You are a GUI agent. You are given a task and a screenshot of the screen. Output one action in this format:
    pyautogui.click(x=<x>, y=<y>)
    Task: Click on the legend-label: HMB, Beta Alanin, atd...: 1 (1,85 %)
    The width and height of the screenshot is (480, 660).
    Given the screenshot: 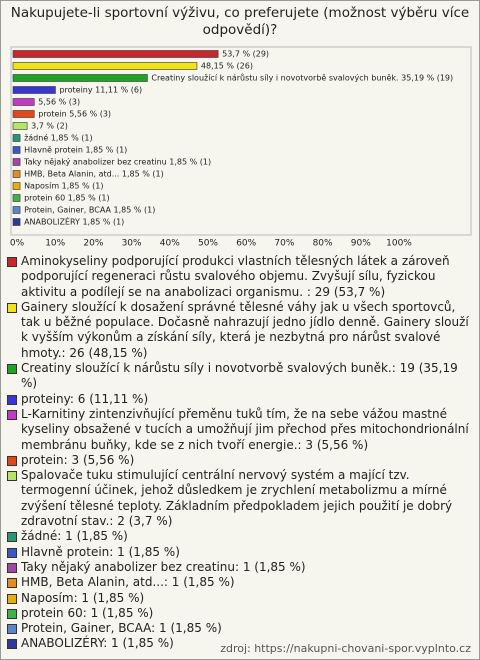 What is the action you would take?
    pyautogui.click(x=128, y=582)
    